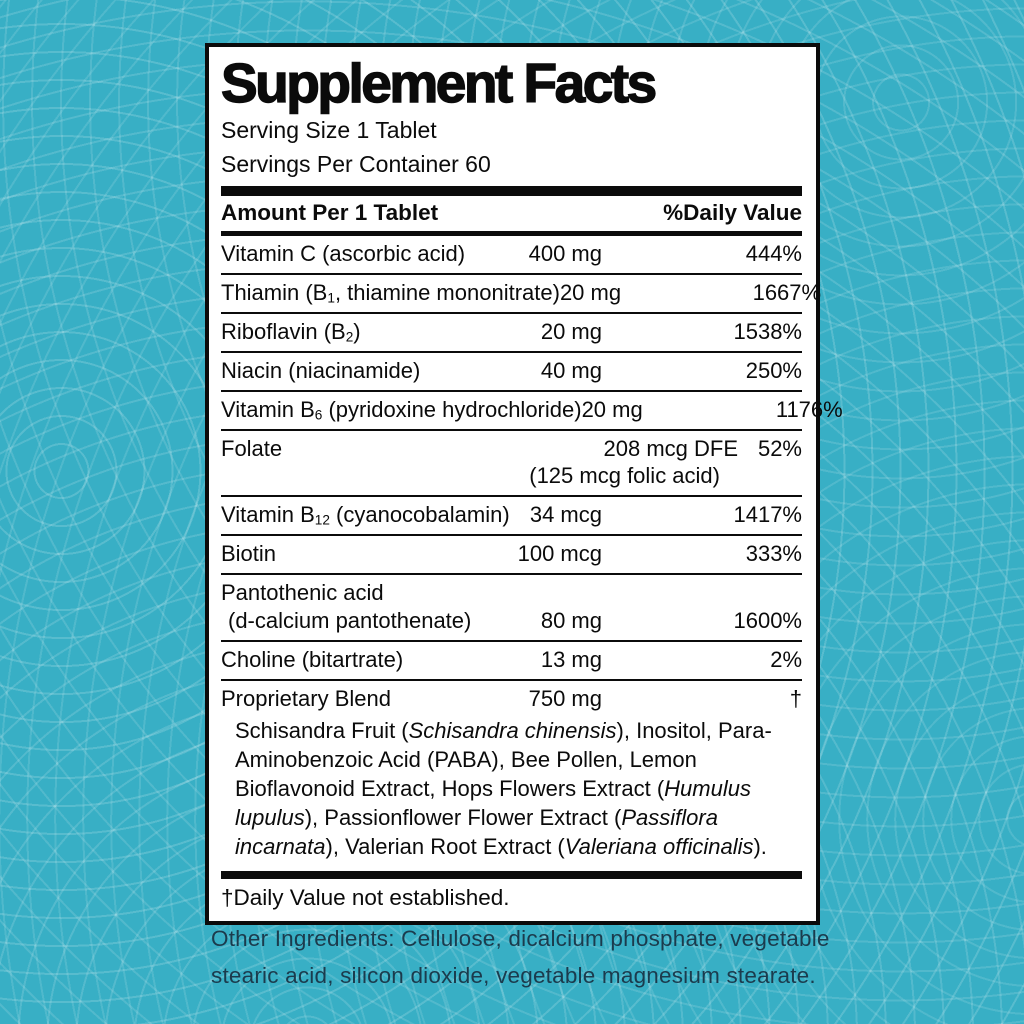 This screenshot has height=1024, width=1024. I want to click on latin-name: Passiflora incarnata, so click(476, 832).